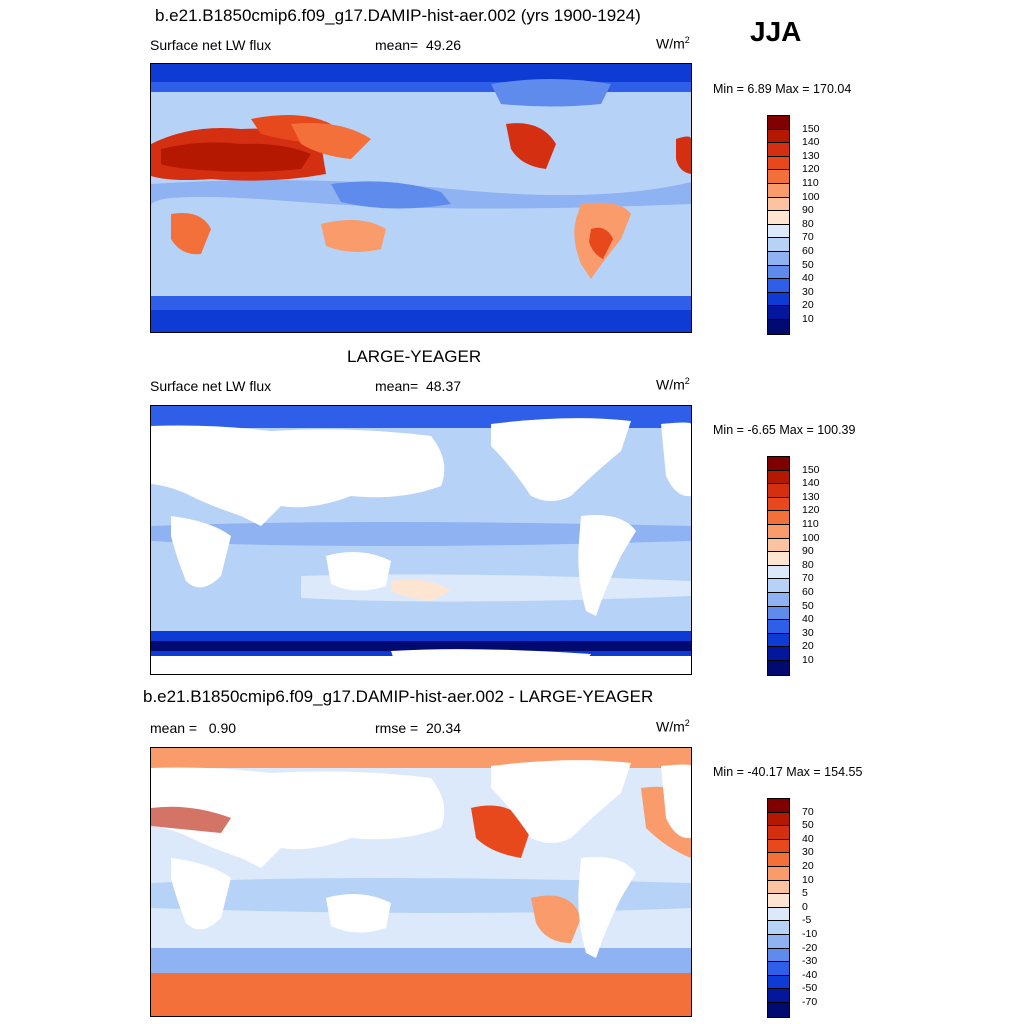 This screenshot has width=1024, height=1024. Describe the element at coordinates (193, 728) in the screenshot. I see `panel3-mean: mean = 0.90` at that location.